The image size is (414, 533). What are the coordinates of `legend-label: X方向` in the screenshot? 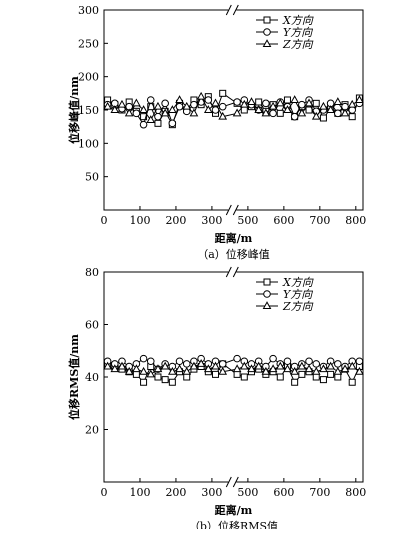 It's located at (298, 20).